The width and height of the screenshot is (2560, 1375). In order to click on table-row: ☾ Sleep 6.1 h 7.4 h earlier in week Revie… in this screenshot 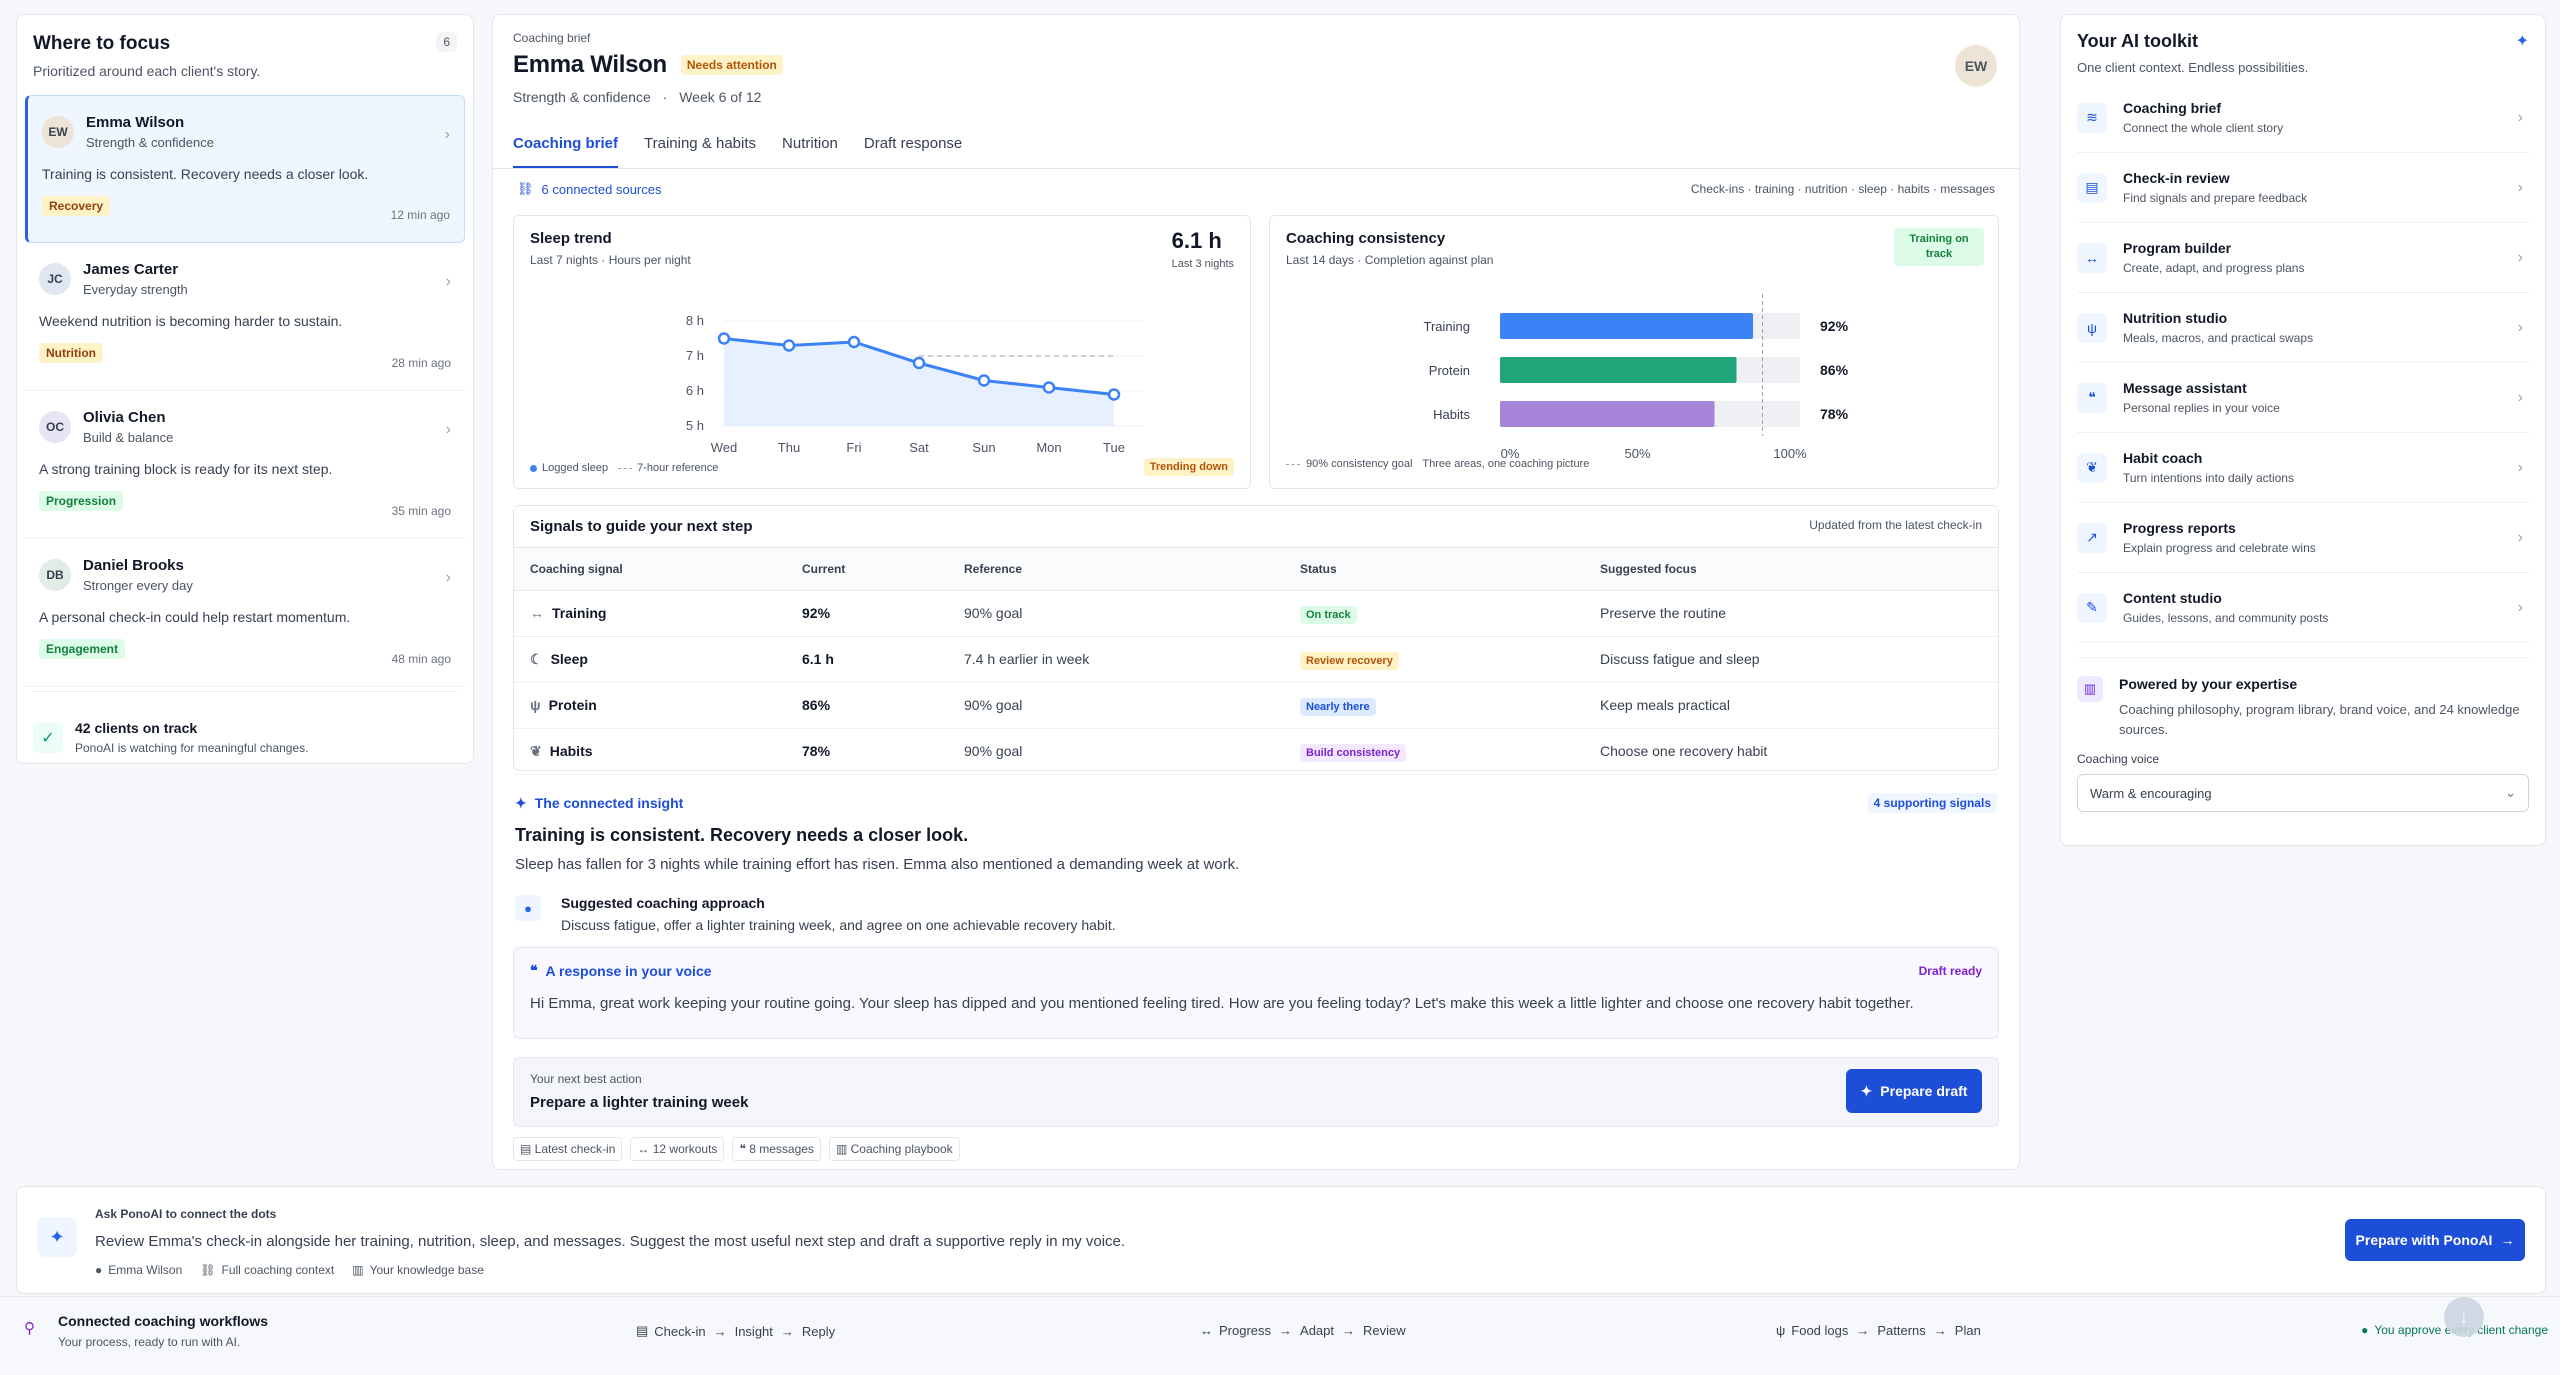, I will do `click(1256, 659)`.